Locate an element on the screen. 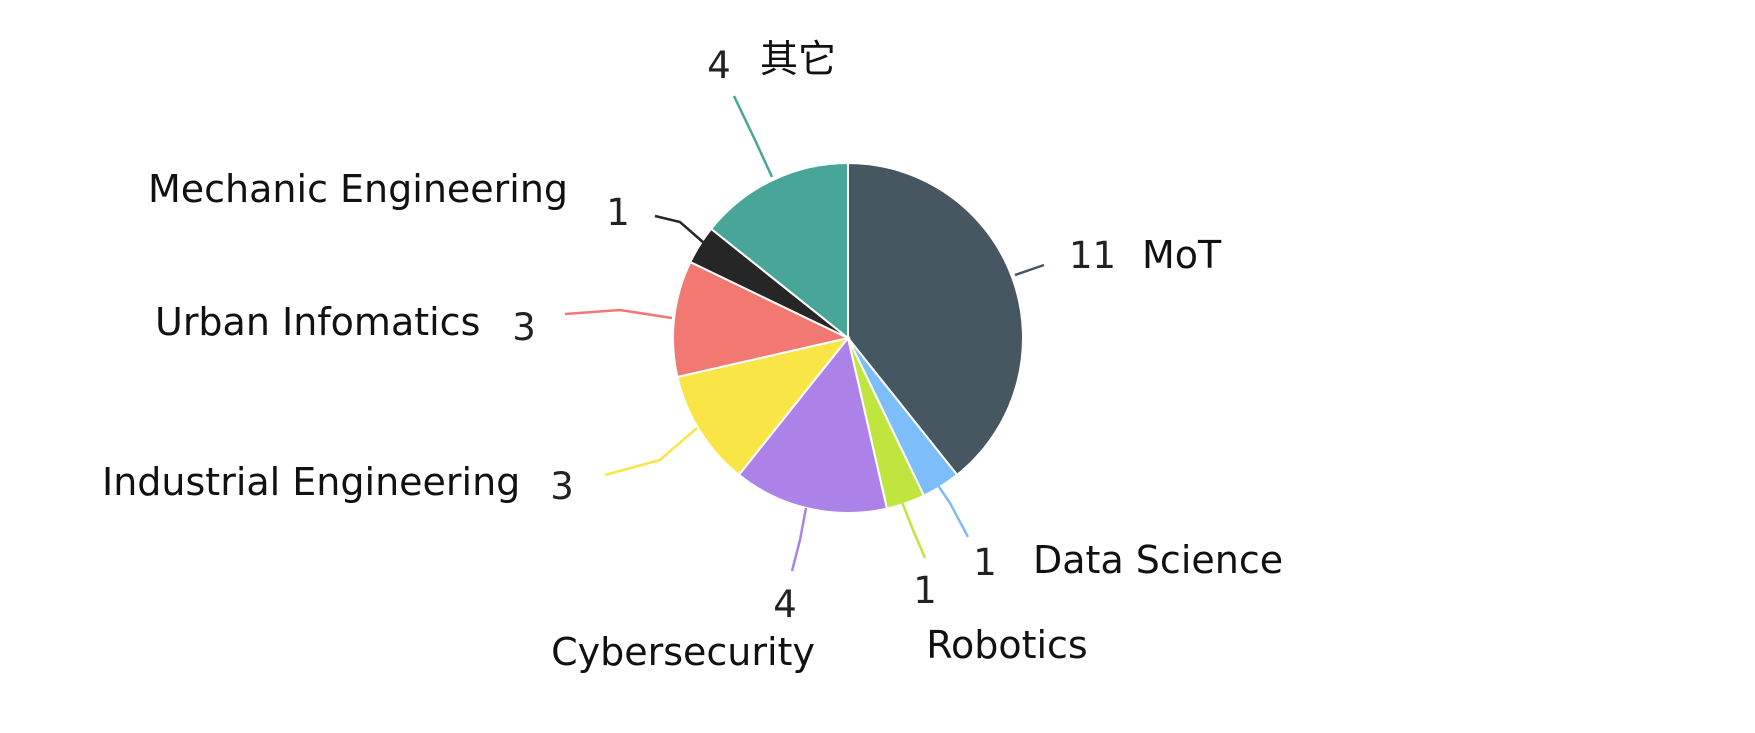  leader-line-mot is located at coordinates (1029, 270).